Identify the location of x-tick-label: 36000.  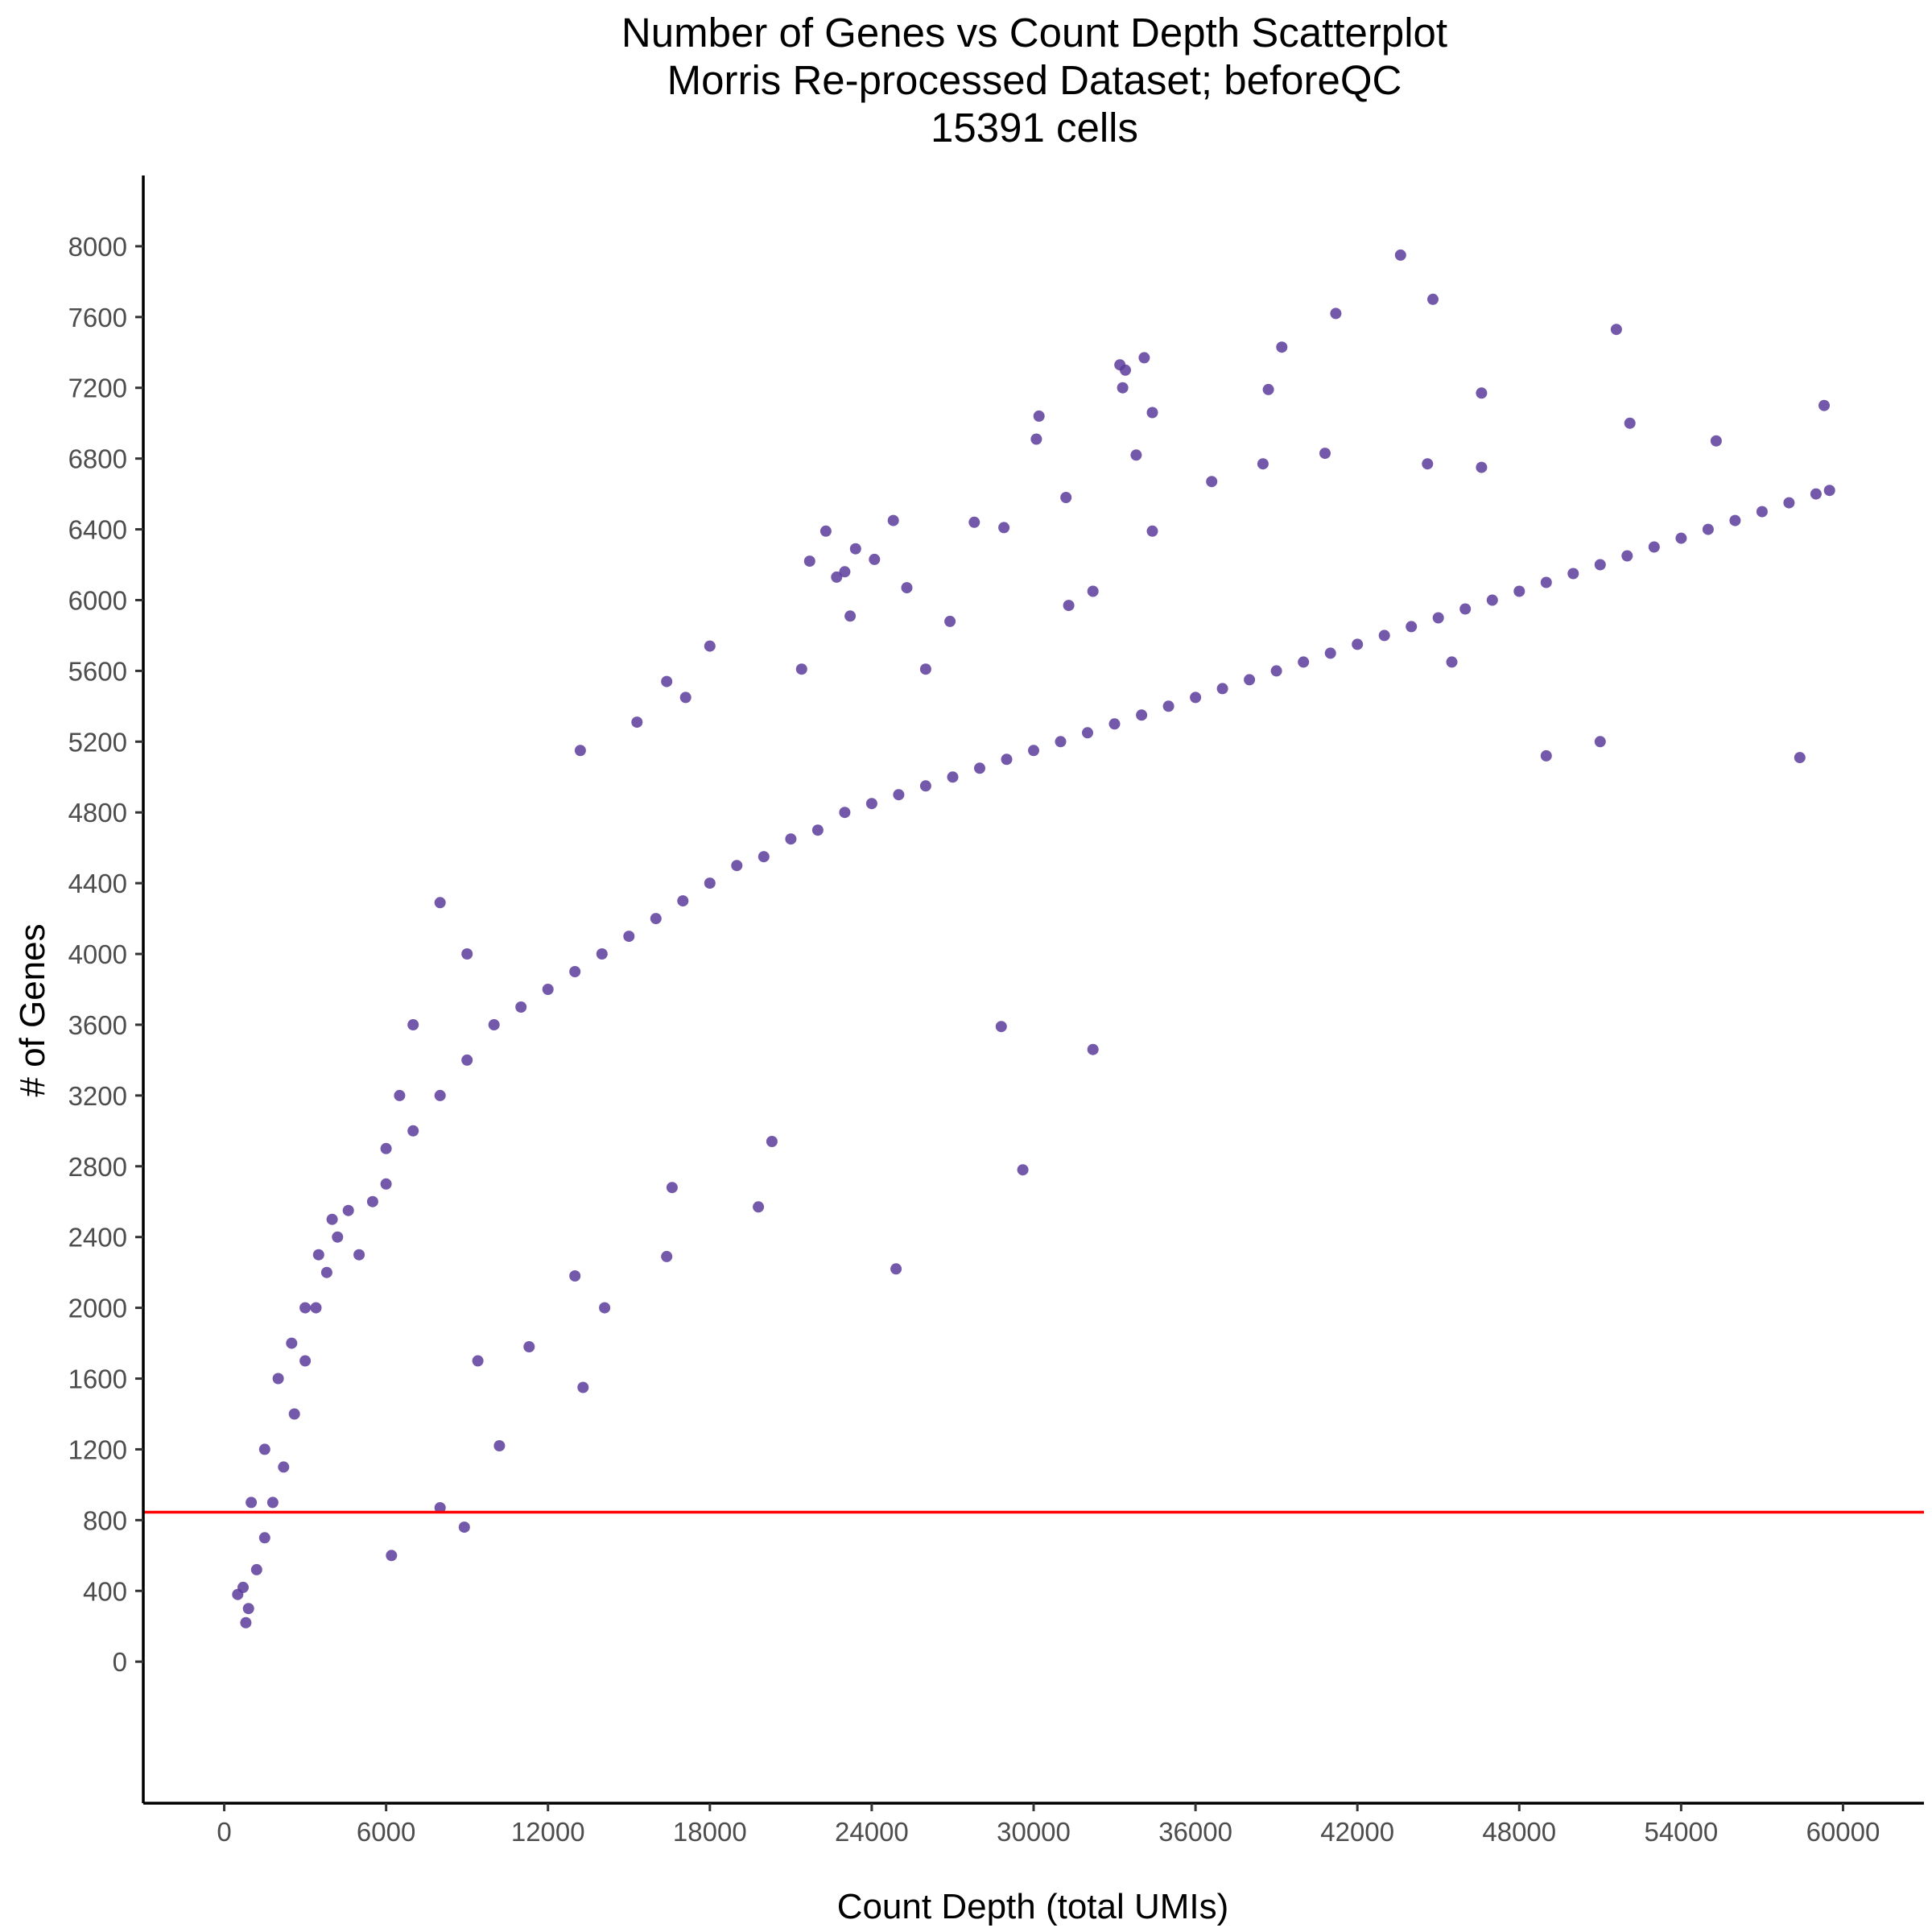
(1195, 1832).